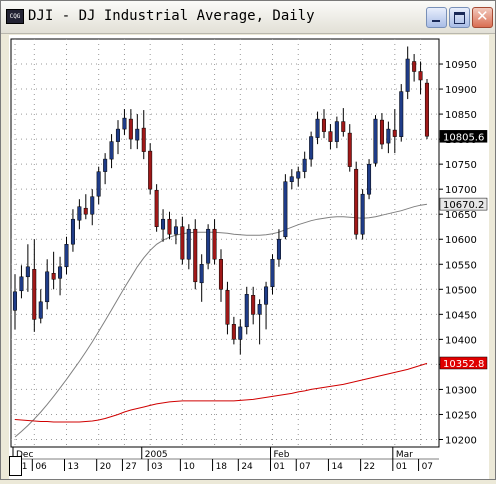 This screenshot has height=484, width=496. What do you see at coordinates (461, 440) in the screenshot?
I see `price-tick-label: 10200` at bounding box center [461, 440].